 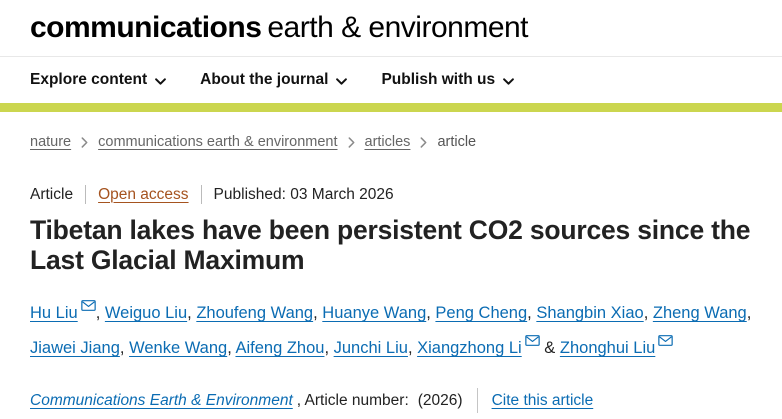 I want to click on breadcrumb-item-articles: articles, so click(x=387, y=142).